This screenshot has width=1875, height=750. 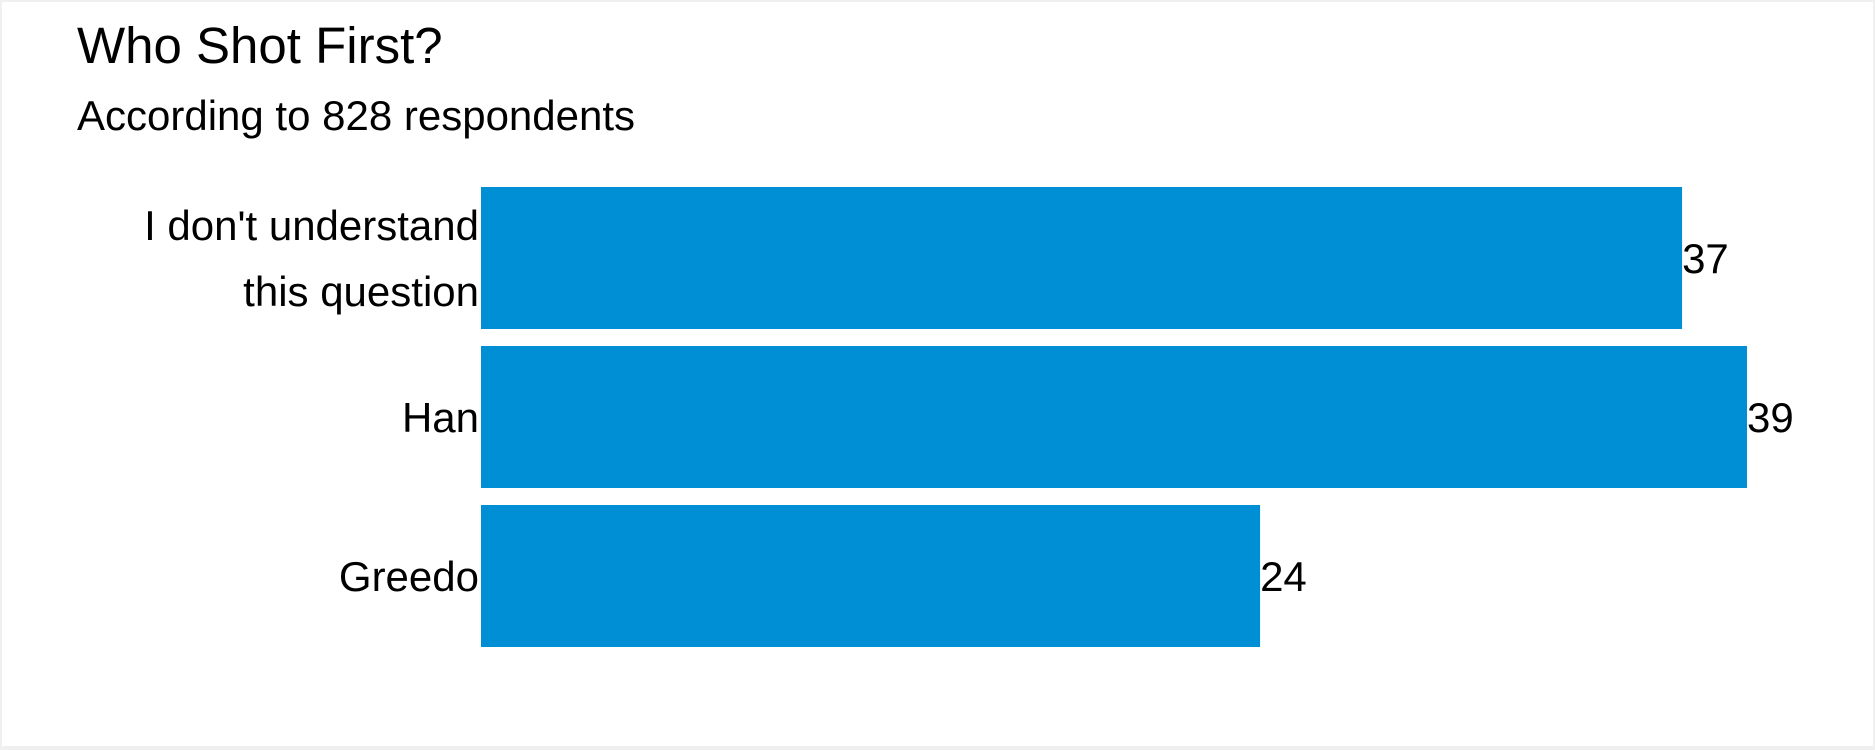 What do you see at coordinates (1705, 258) in the screenshot?
I see `data-label: 37` at bounding box center [1705, 258].